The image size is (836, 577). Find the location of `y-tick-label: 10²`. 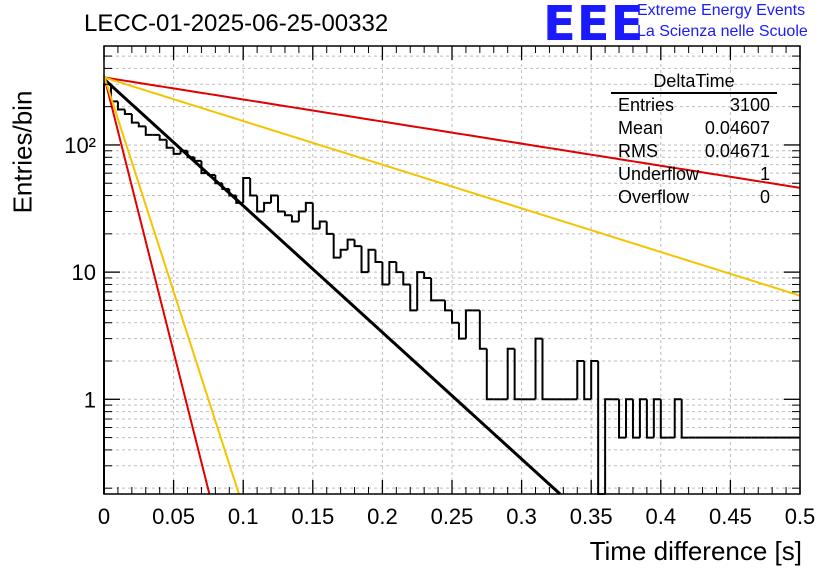

y-tick-label: 10² is located at coordinates (80, 145).